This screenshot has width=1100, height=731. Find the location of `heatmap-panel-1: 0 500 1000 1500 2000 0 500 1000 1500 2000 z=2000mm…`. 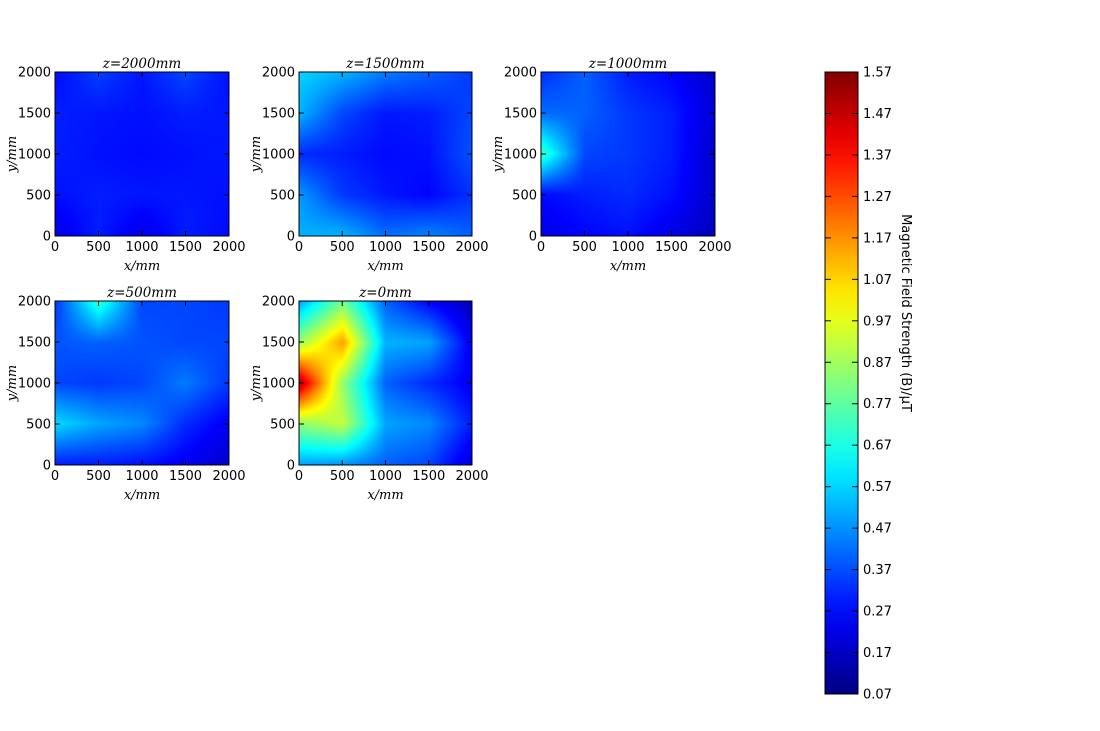

heatmap-panel-1: 0 500 1000 1500 2000 0 500 1000 1500 2000 z=2000mm… is located at coordinates (125, 165).